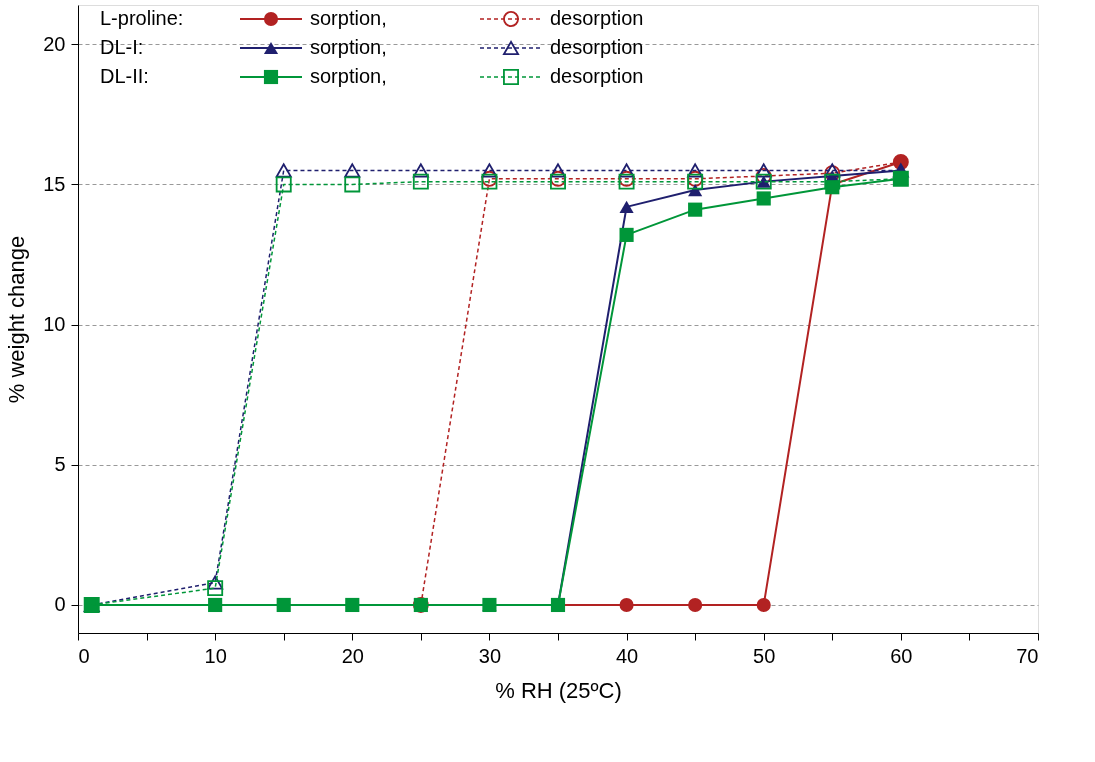 The image size is (1095, 762). Describe the element at coordinates (124, 76) in the screenshot. I see `annotation: DL-II:` at that location.